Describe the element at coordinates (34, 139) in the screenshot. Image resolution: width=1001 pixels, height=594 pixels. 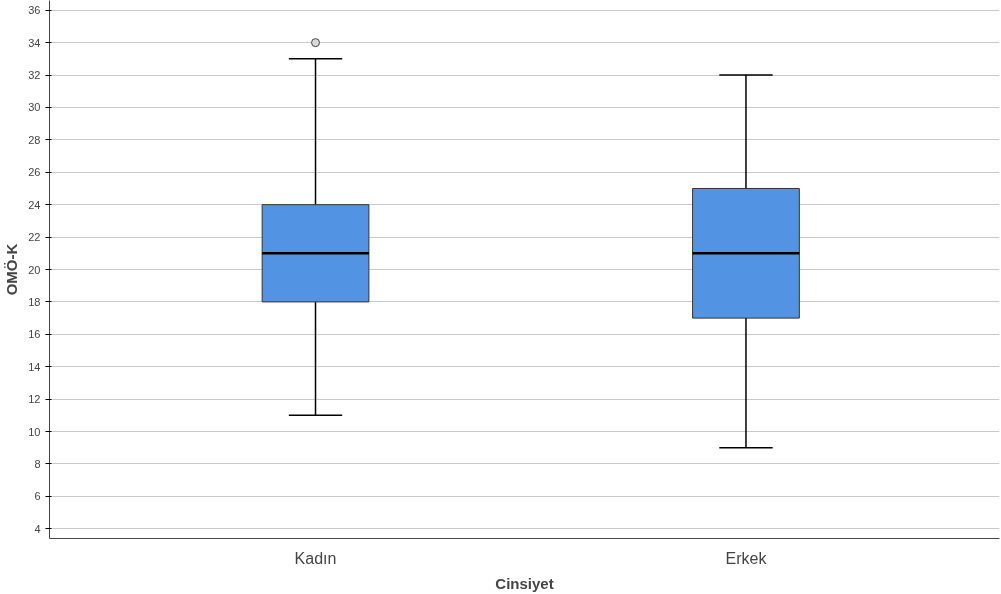
I see `y-tick-label: 28` at that location.